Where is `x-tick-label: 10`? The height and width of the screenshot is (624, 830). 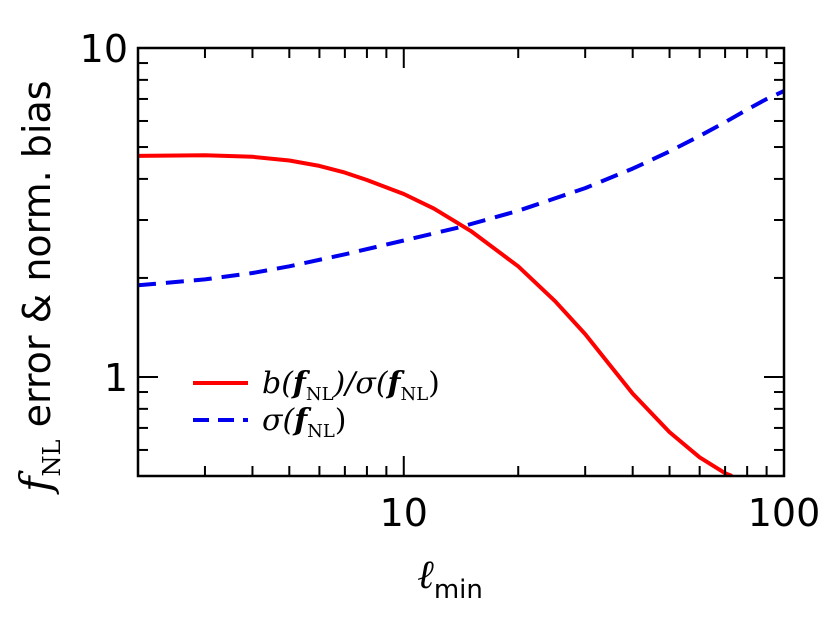
x-tick-label: 10 is located at coordinates (404, 513).